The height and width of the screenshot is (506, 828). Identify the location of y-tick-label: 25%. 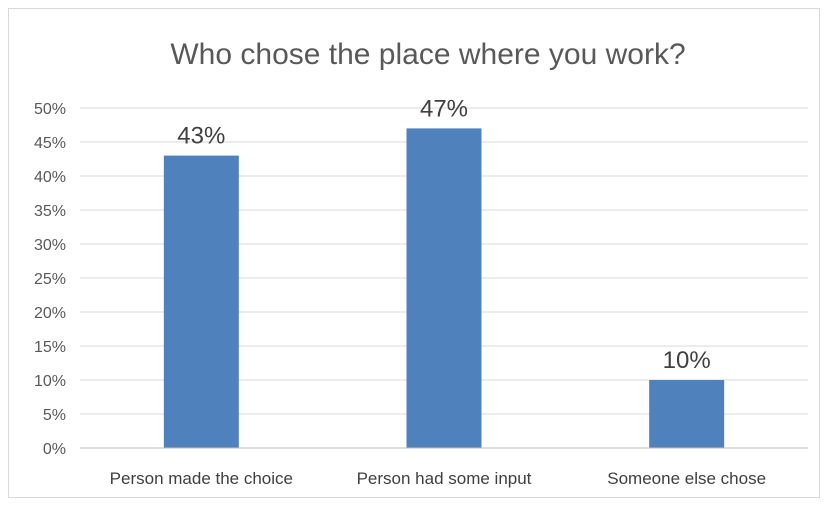
(50, 279).